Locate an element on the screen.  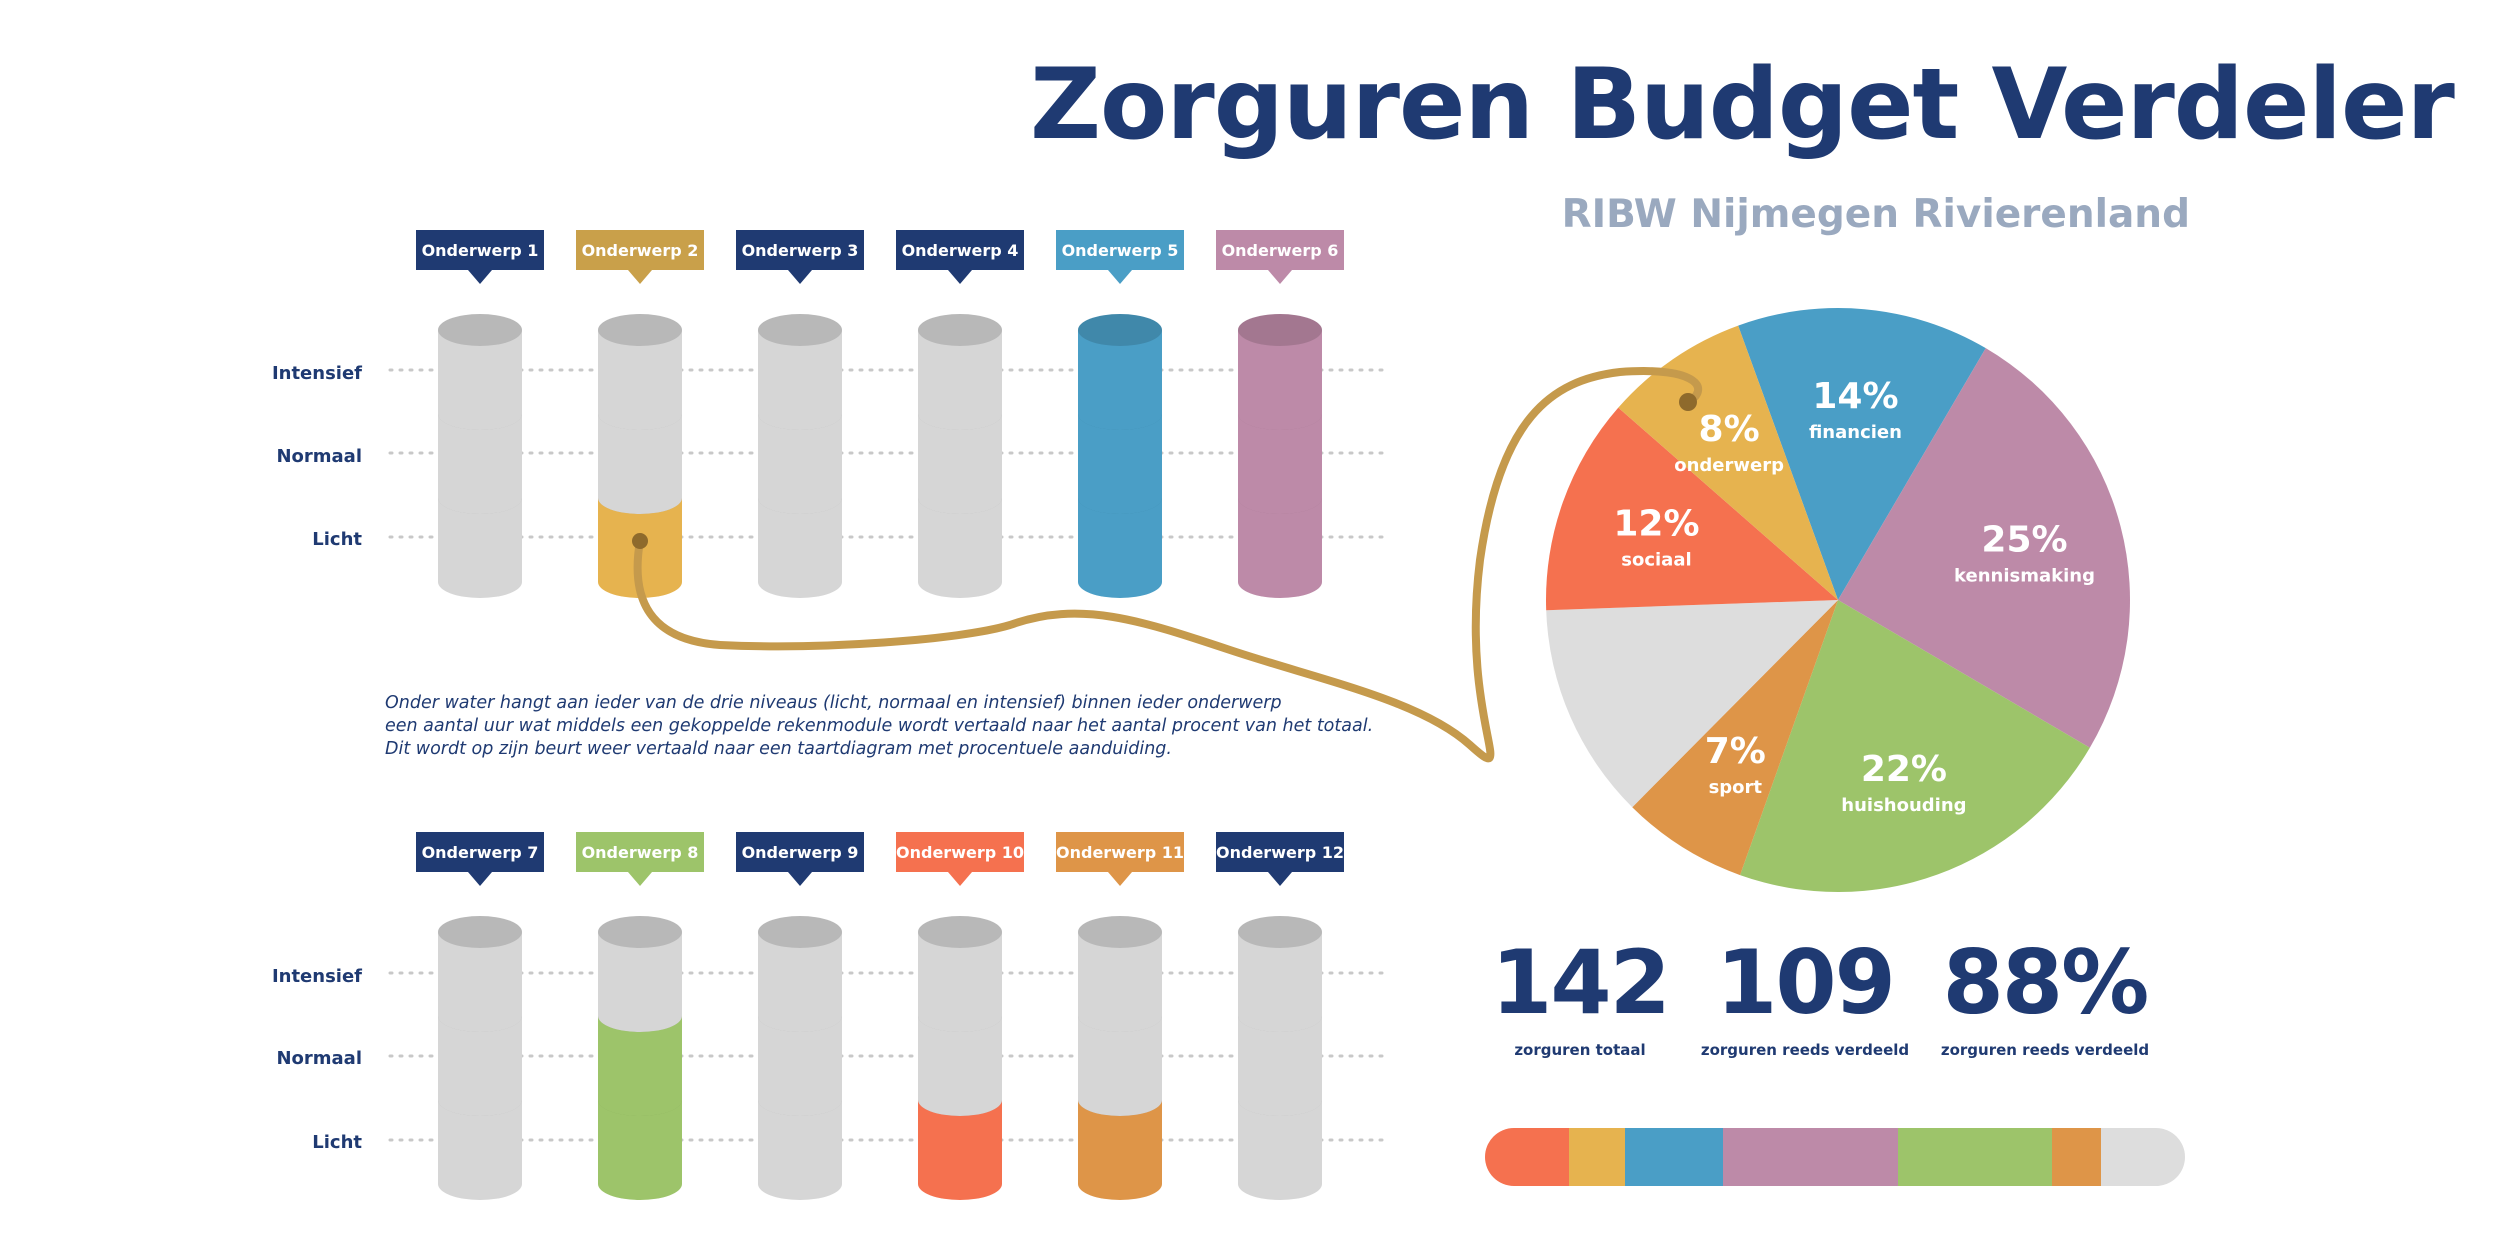
stat-value: 142 is located at coordinates (1581, 982).